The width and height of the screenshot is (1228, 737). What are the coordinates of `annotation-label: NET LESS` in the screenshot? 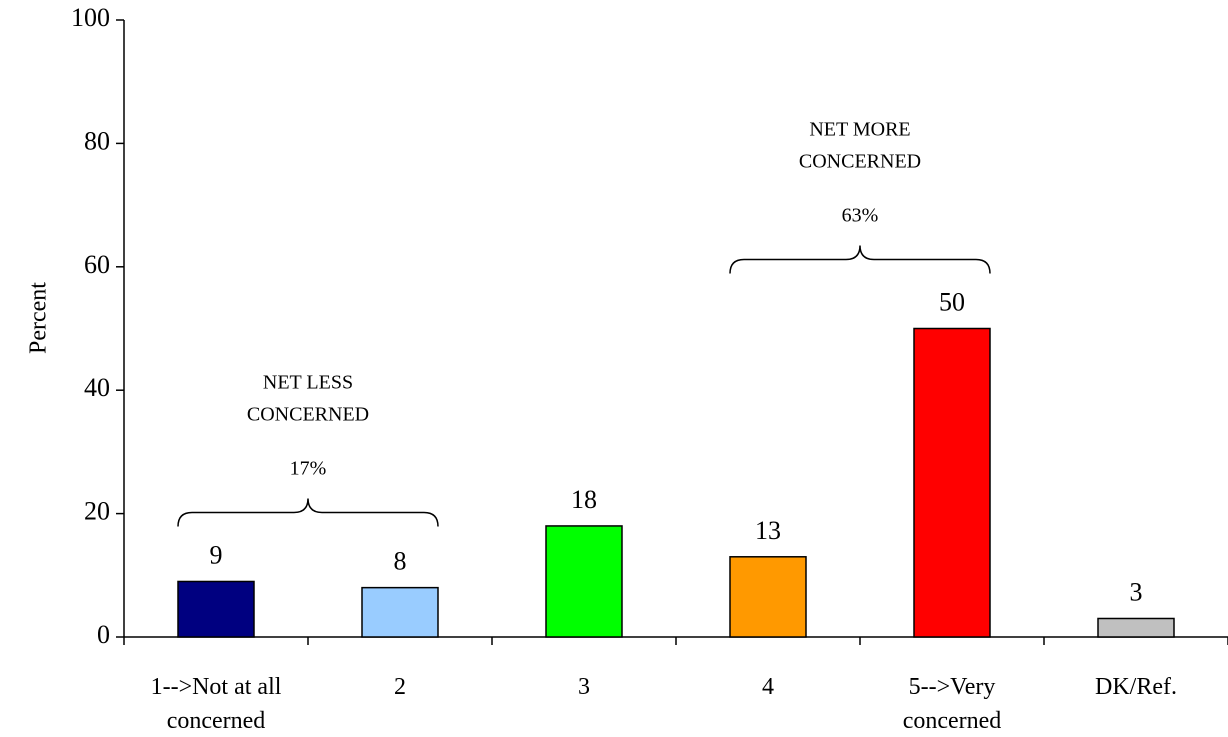 It's located at (308, 382).